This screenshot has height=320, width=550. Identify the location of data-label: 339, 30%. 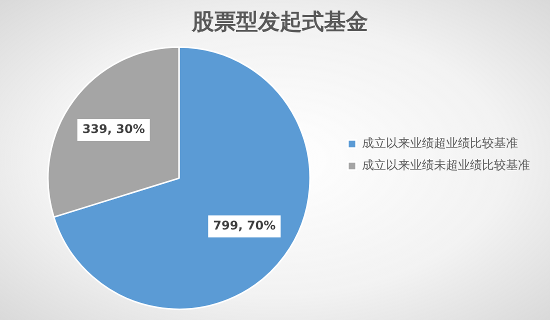
(113, 129).